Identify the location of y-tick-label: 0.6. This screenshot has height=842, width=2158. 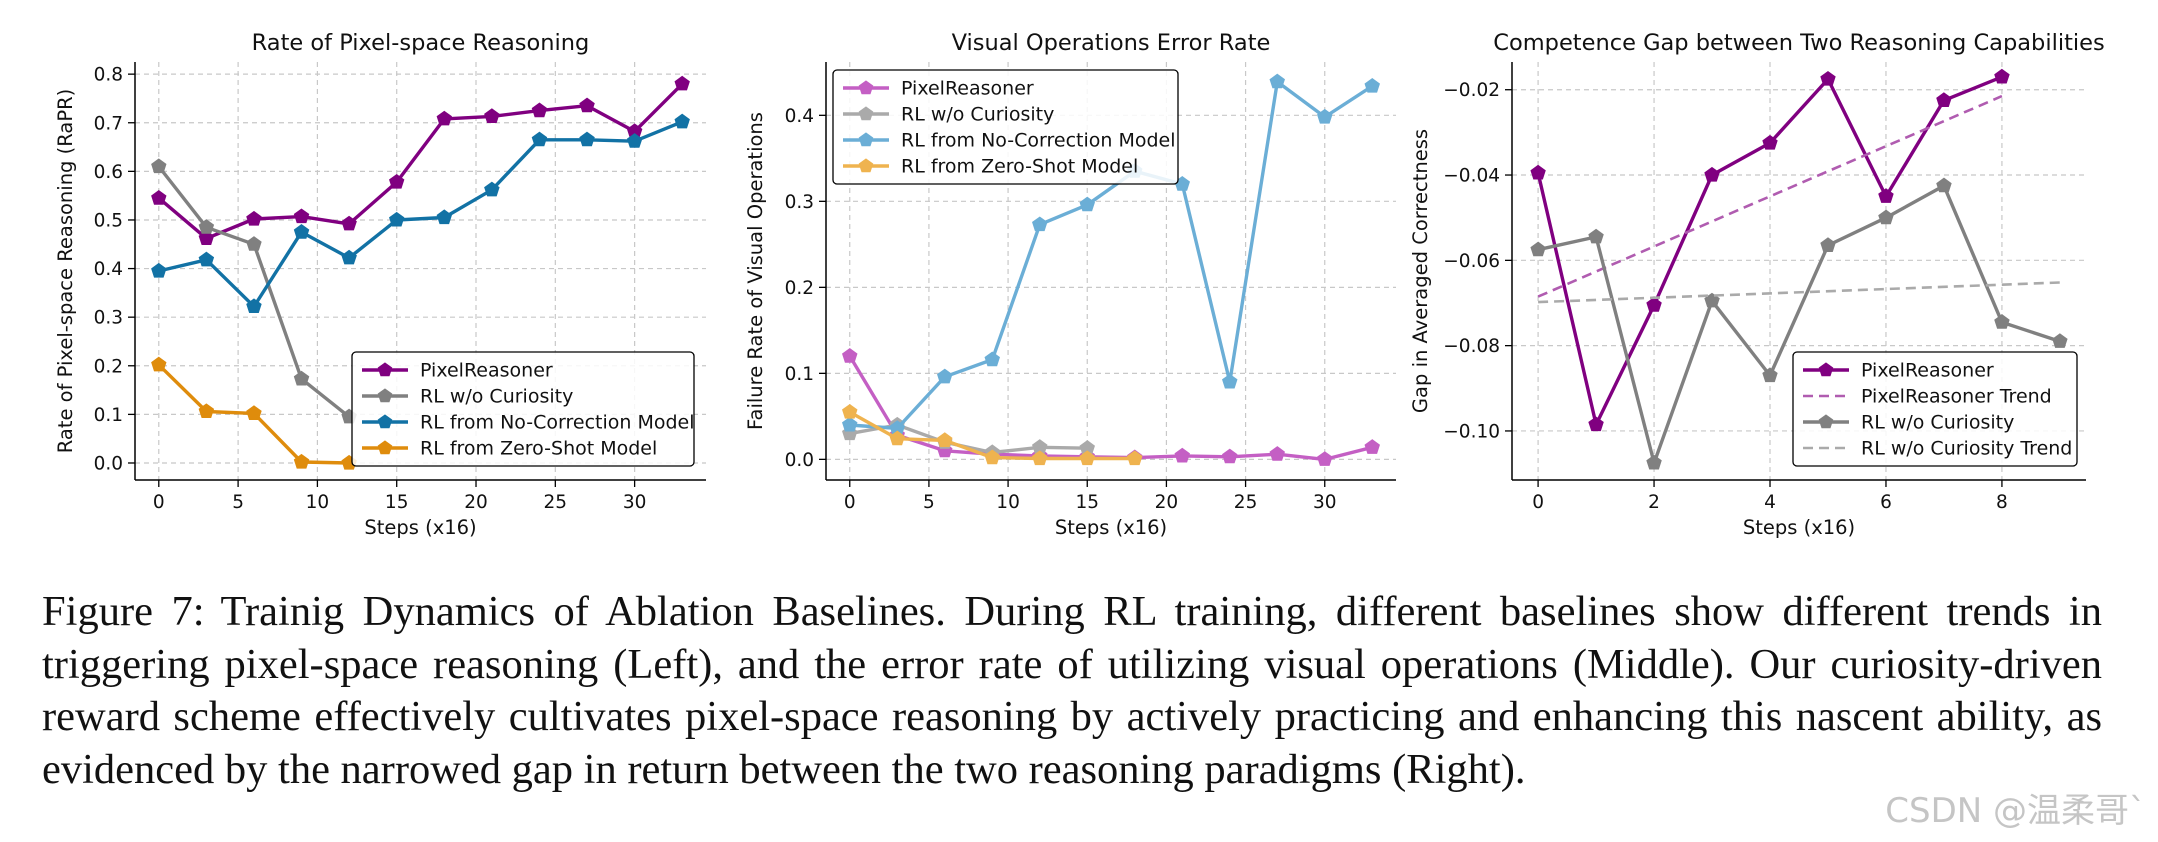
(108, 172).